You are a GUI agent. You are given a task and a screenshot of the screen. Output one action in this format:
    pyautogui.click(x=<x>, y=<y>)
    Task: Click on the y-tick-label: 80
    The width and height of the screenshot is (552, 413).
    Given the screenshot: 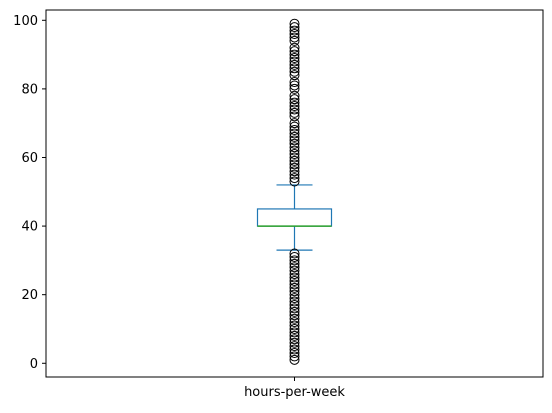 What is the action you would take?
    pyautogui.click(x=29, y=89)
    